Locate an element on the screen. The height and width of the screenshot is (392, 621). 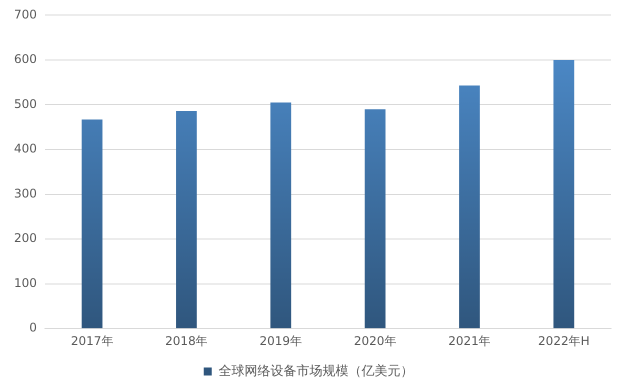
x-tick-label: 2021年 is located at coordinates (469, 341).